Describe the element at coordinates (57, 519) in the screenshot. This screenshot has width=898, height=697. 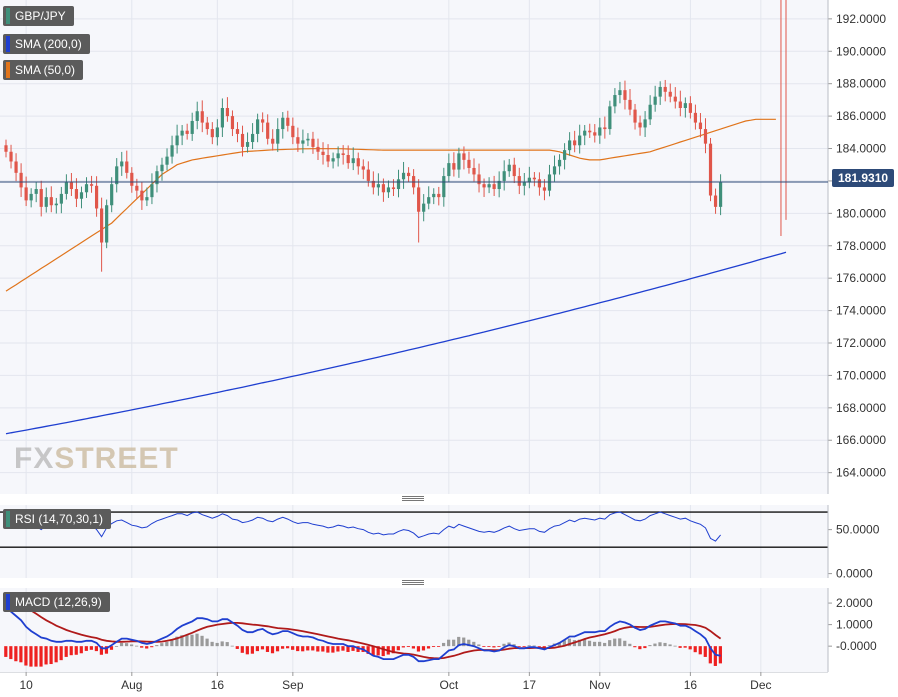
I see `legend-rsi: RSI (14,70,30,1)` at that location.